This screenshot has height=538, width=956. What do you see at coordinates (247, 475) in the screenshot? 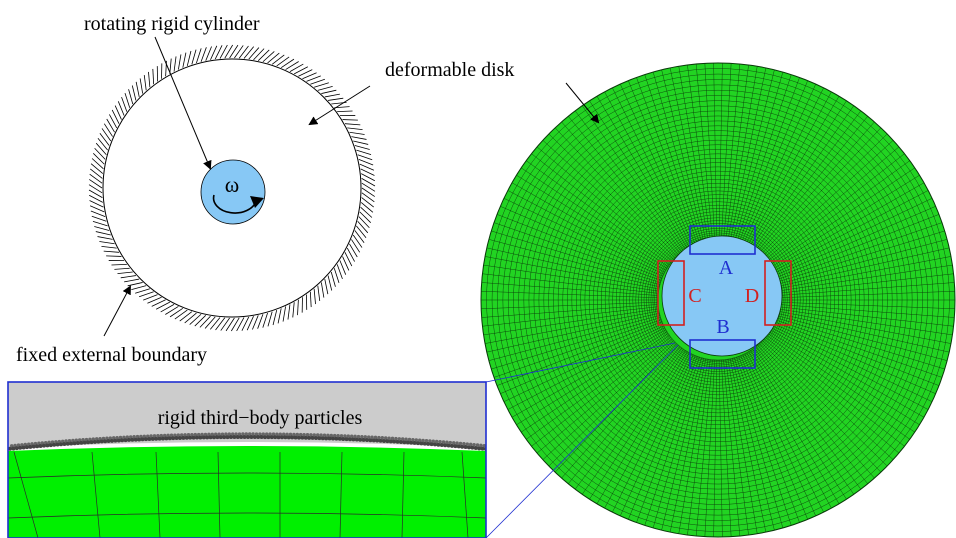
I see `inset-grid-arc` at bounding box center [247, 475].